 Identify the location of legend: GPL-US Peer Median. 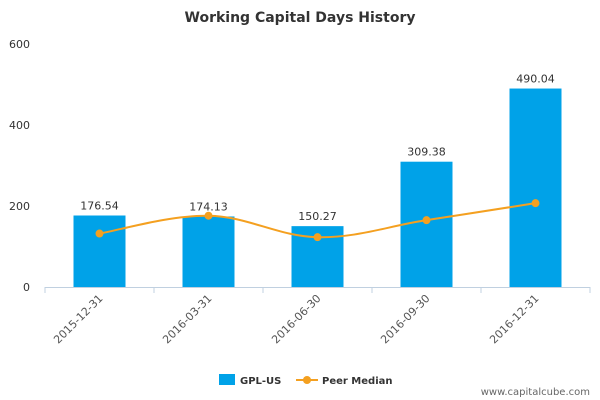
(306, 380).